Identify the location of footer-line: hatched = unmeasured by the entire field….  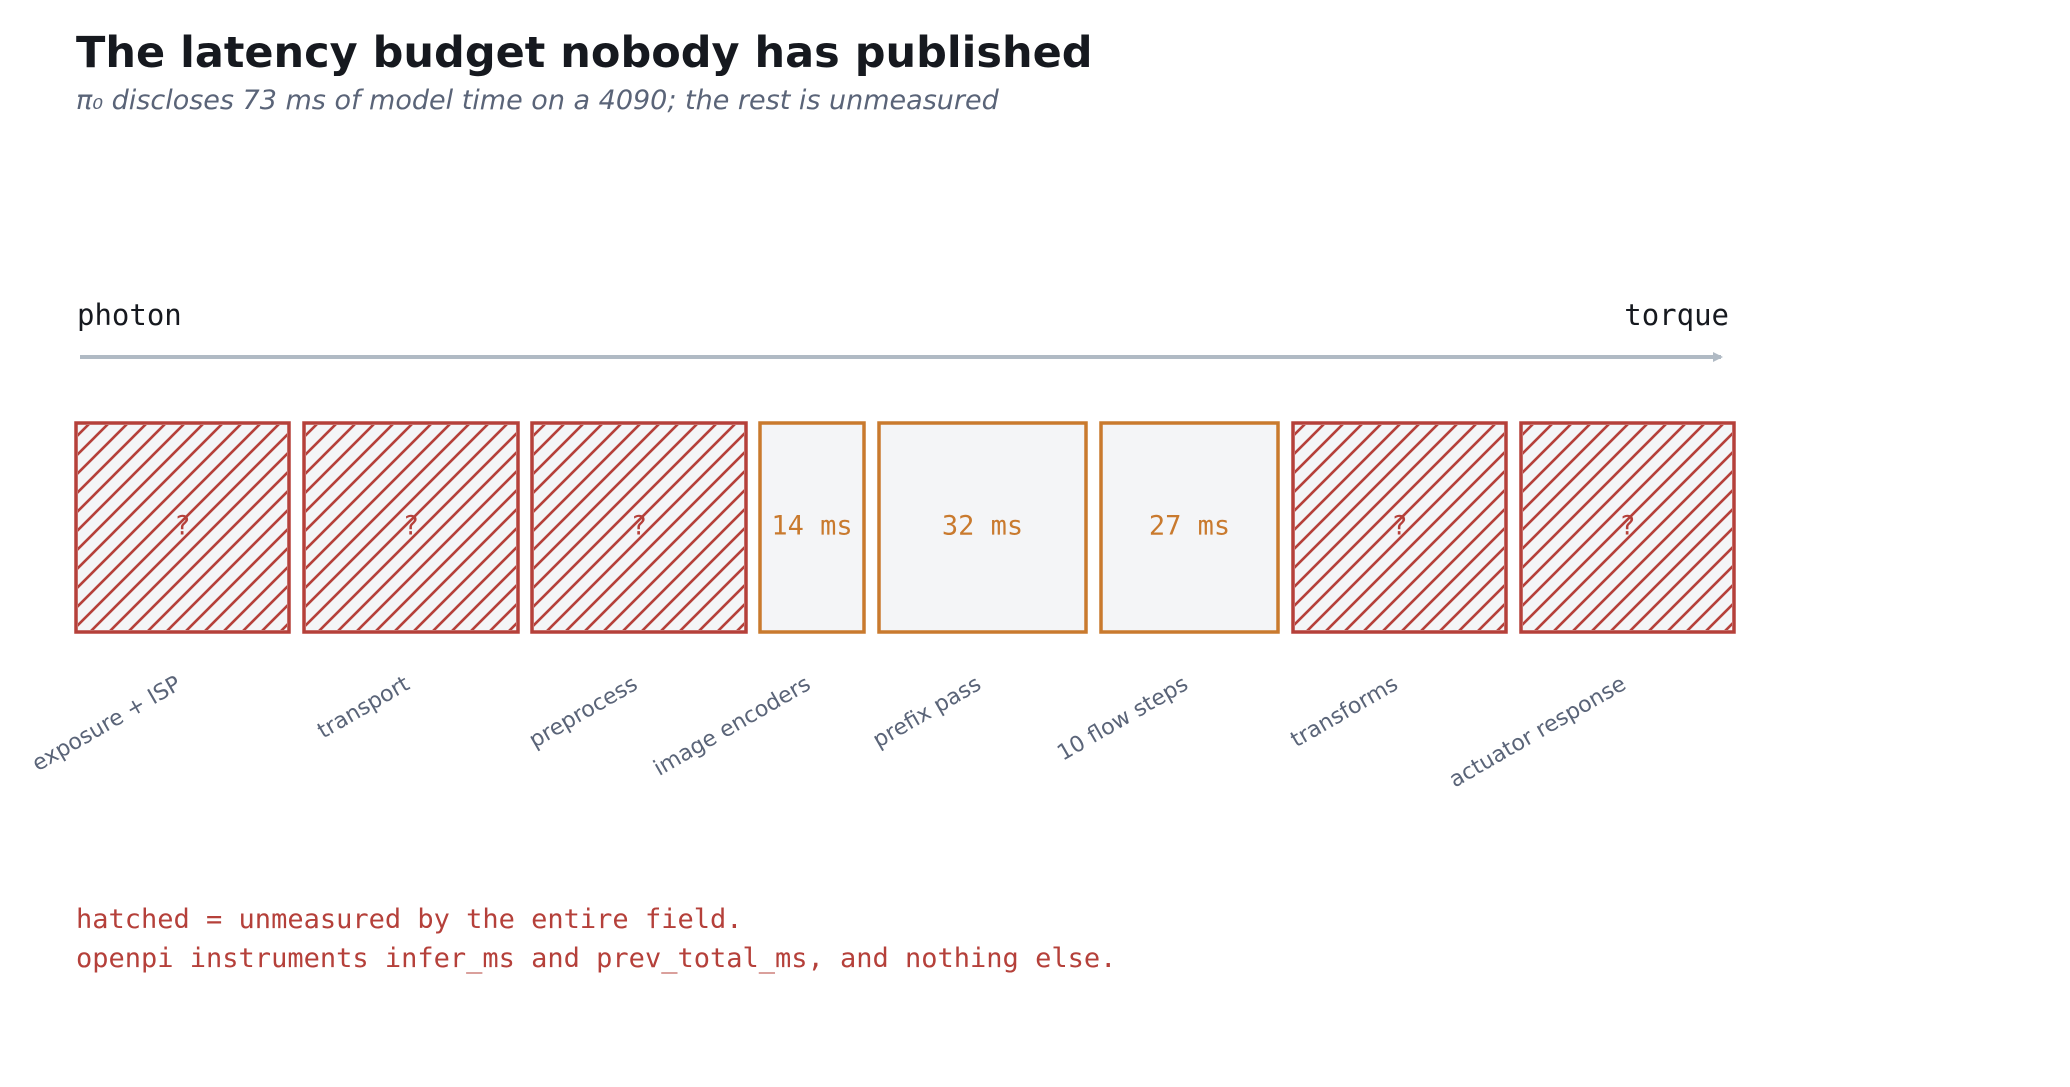
(409, 919).